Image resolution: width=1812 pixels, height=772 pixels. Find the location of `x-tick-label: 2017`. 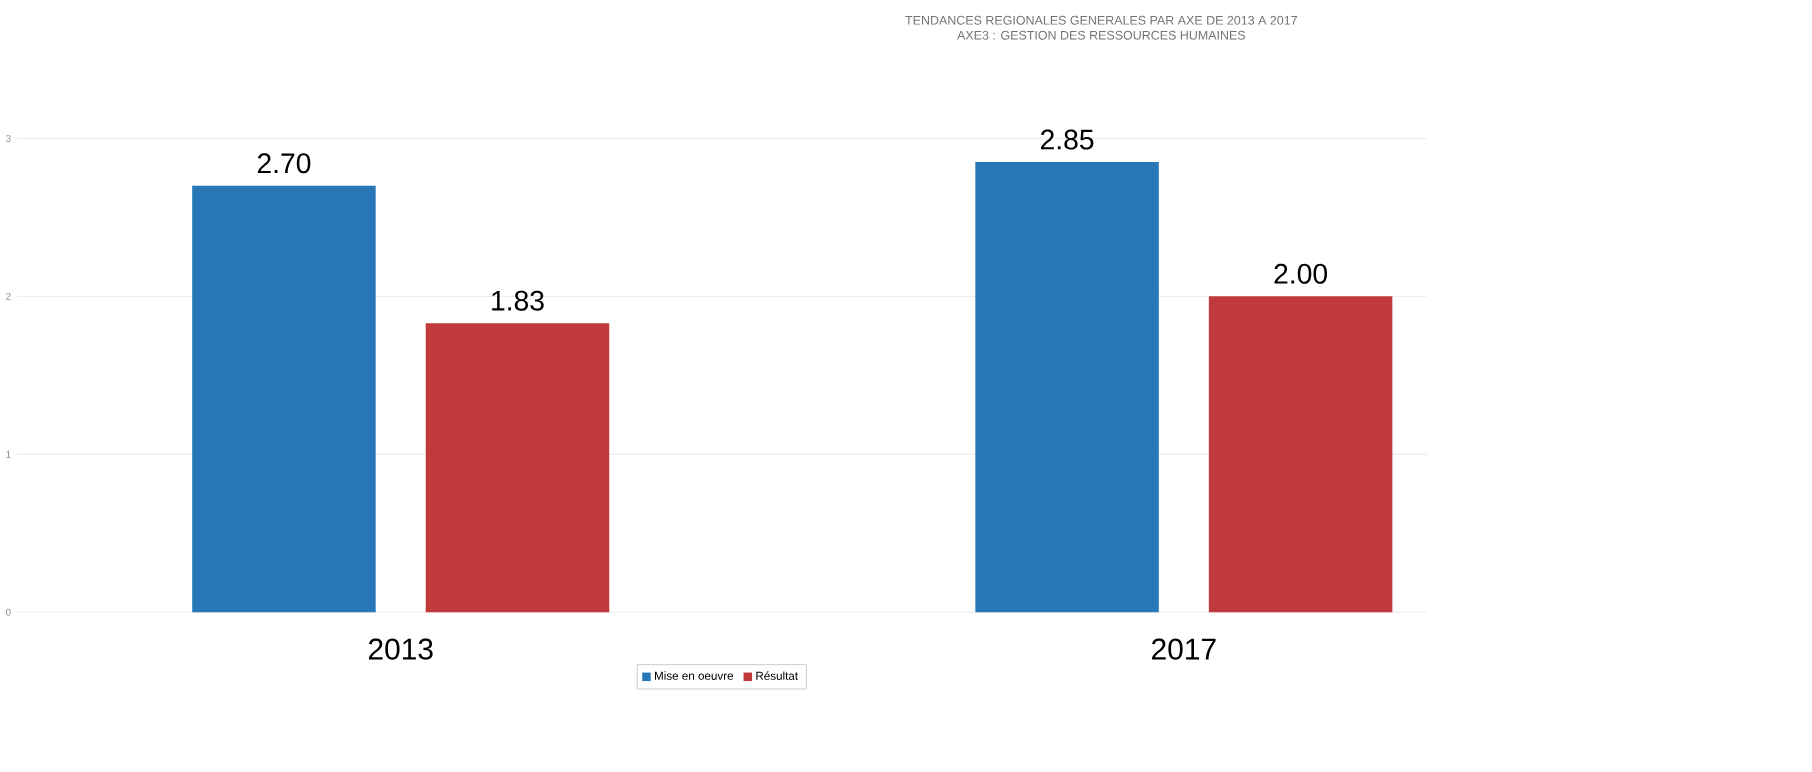

x-tick-label: 2017 is located at coordinates (1184, 649).